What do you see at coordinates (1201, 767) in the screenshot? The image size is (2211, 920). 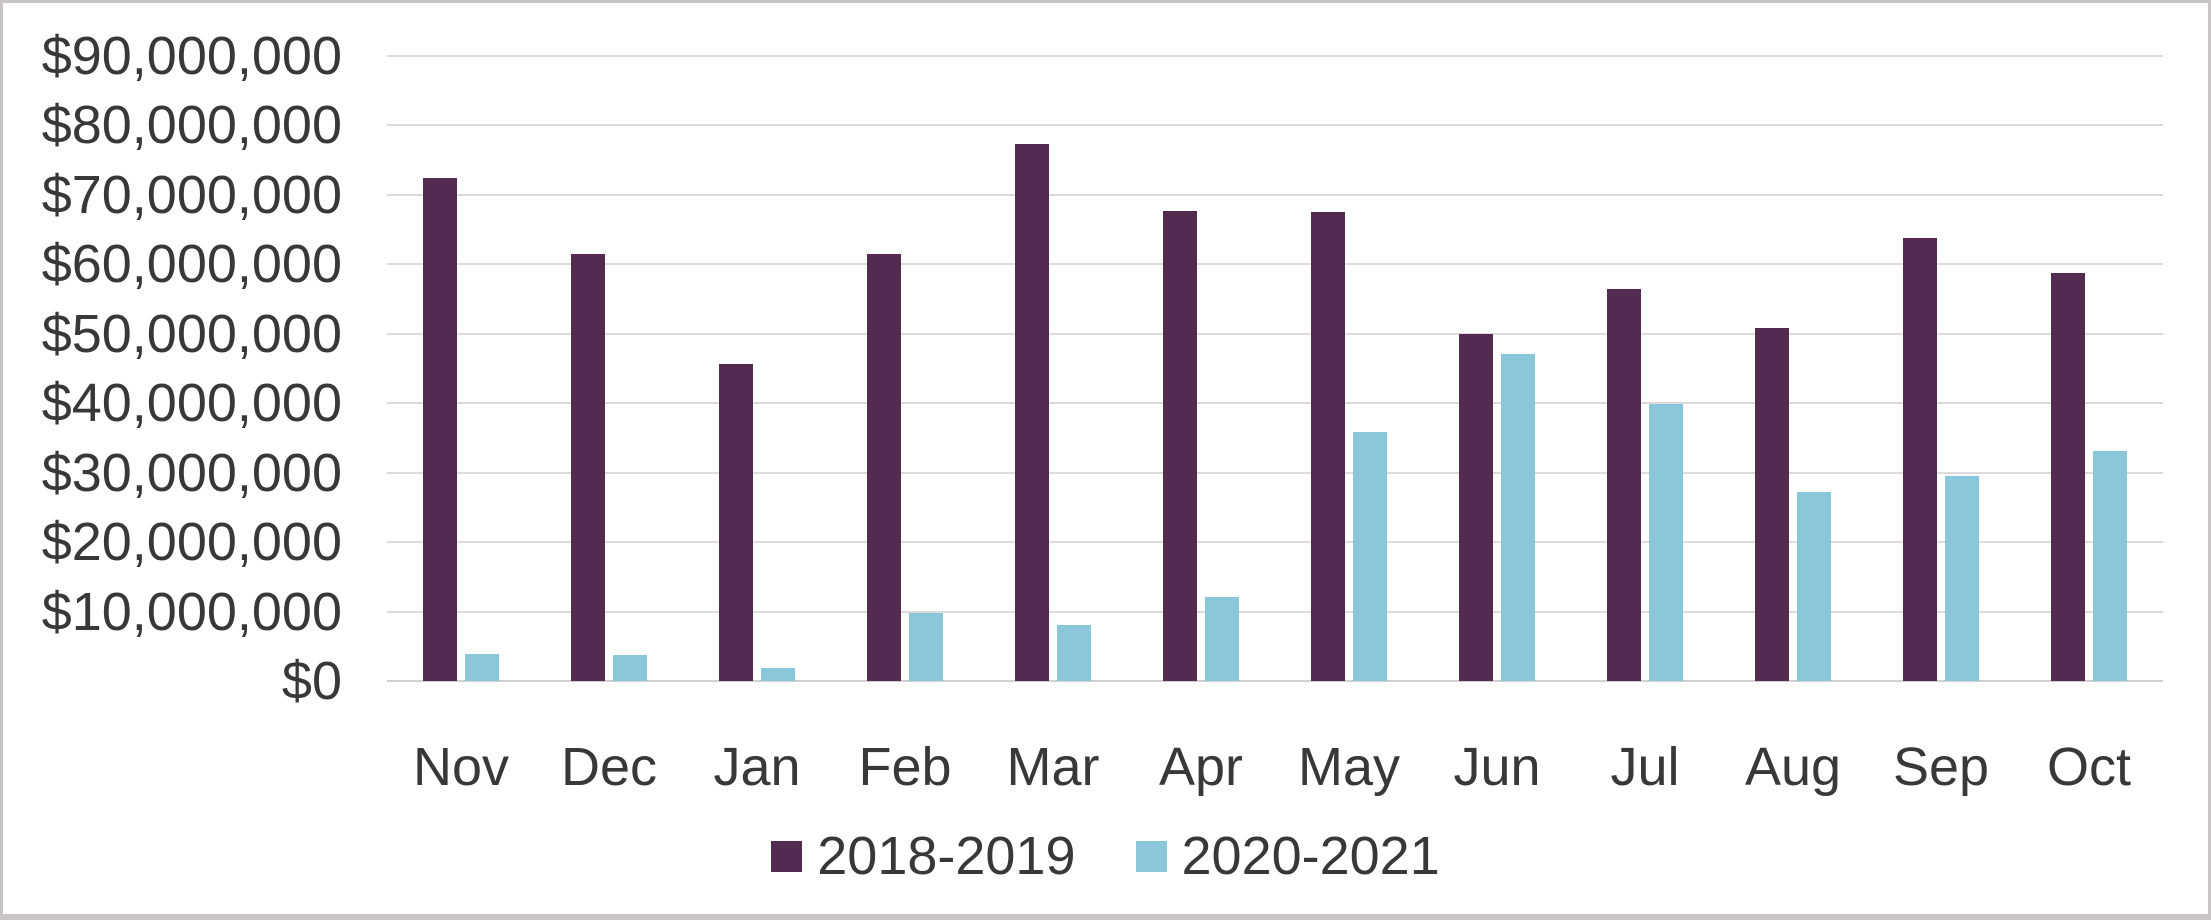 I see `x-axis-label-apr: Apr` at bounding box center [1201, 767].